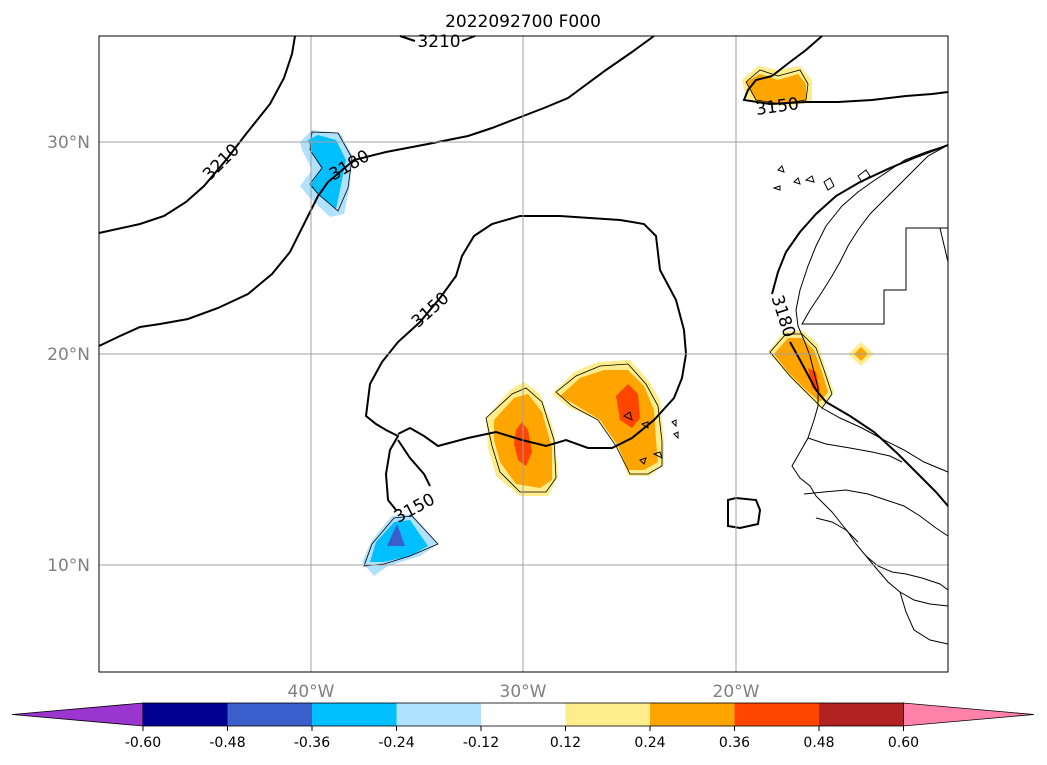 This screenshot has width=1047, height=765. What do you see at coordinates (68, 566) in the screenshot?
I see `lat-label: 10°N` at bounding box center [68, 566].